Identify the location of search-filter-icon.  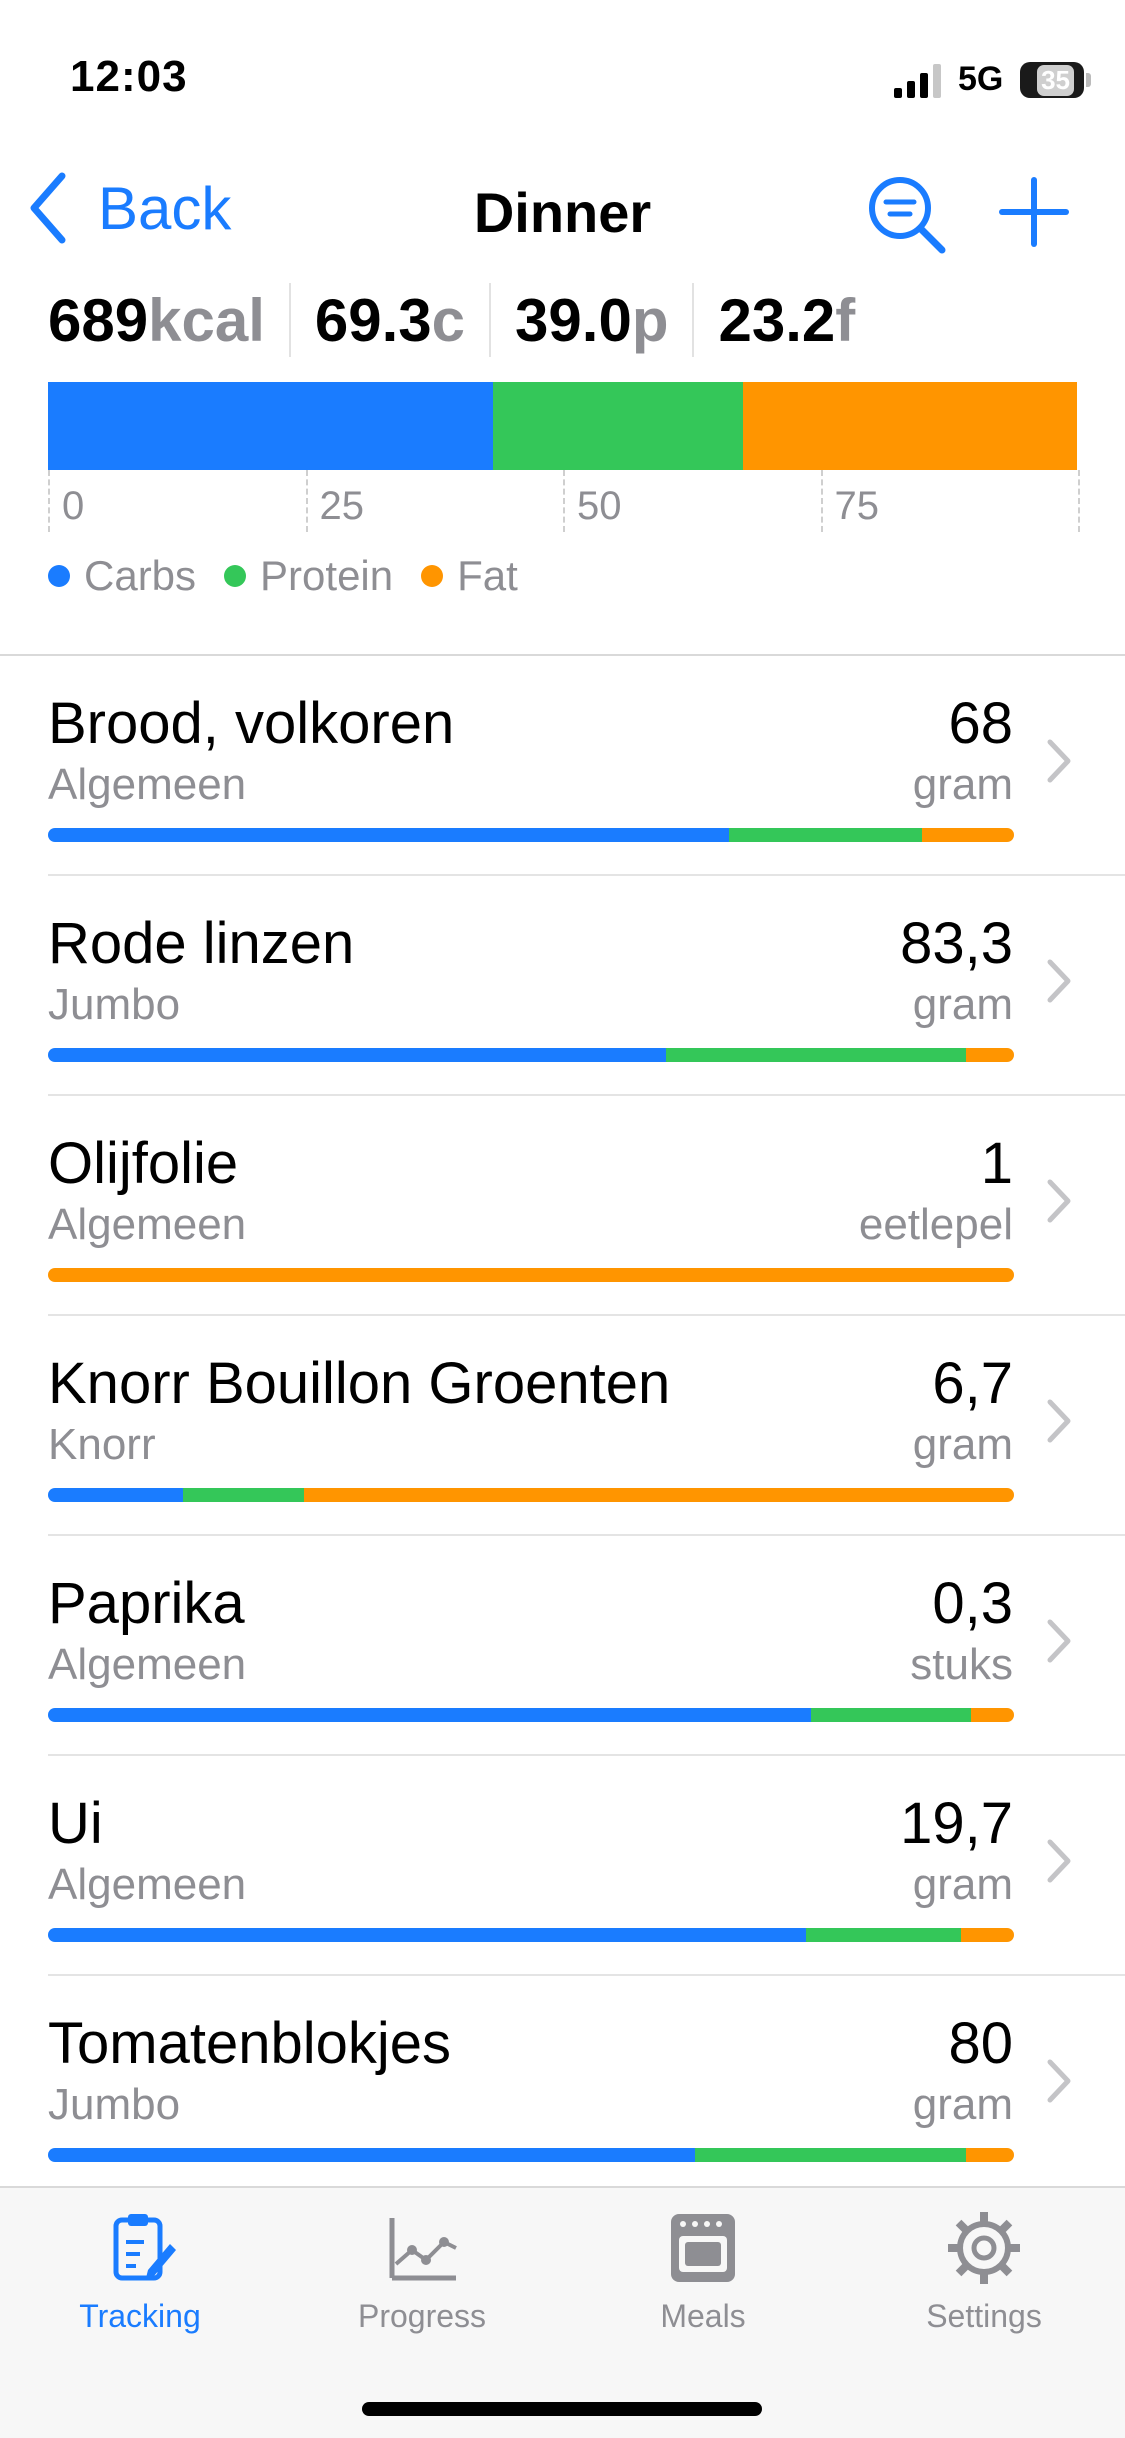
(906, 214).